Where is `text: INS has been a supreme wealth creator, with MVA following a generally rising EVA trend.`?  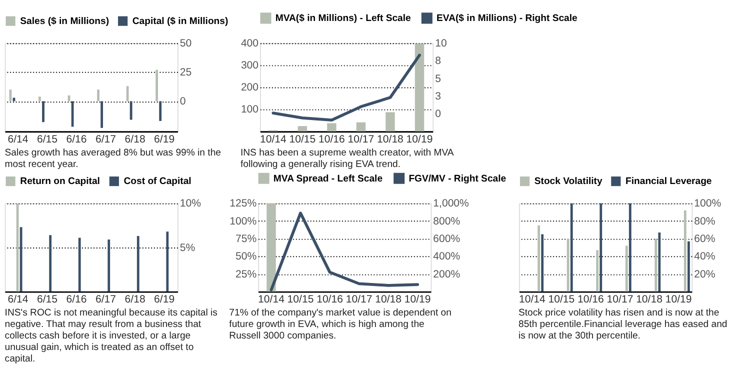 text: INS has been a supreme wealth creator, with MVA following a generally rising EVA trend. is located at coordinates (347, 158).